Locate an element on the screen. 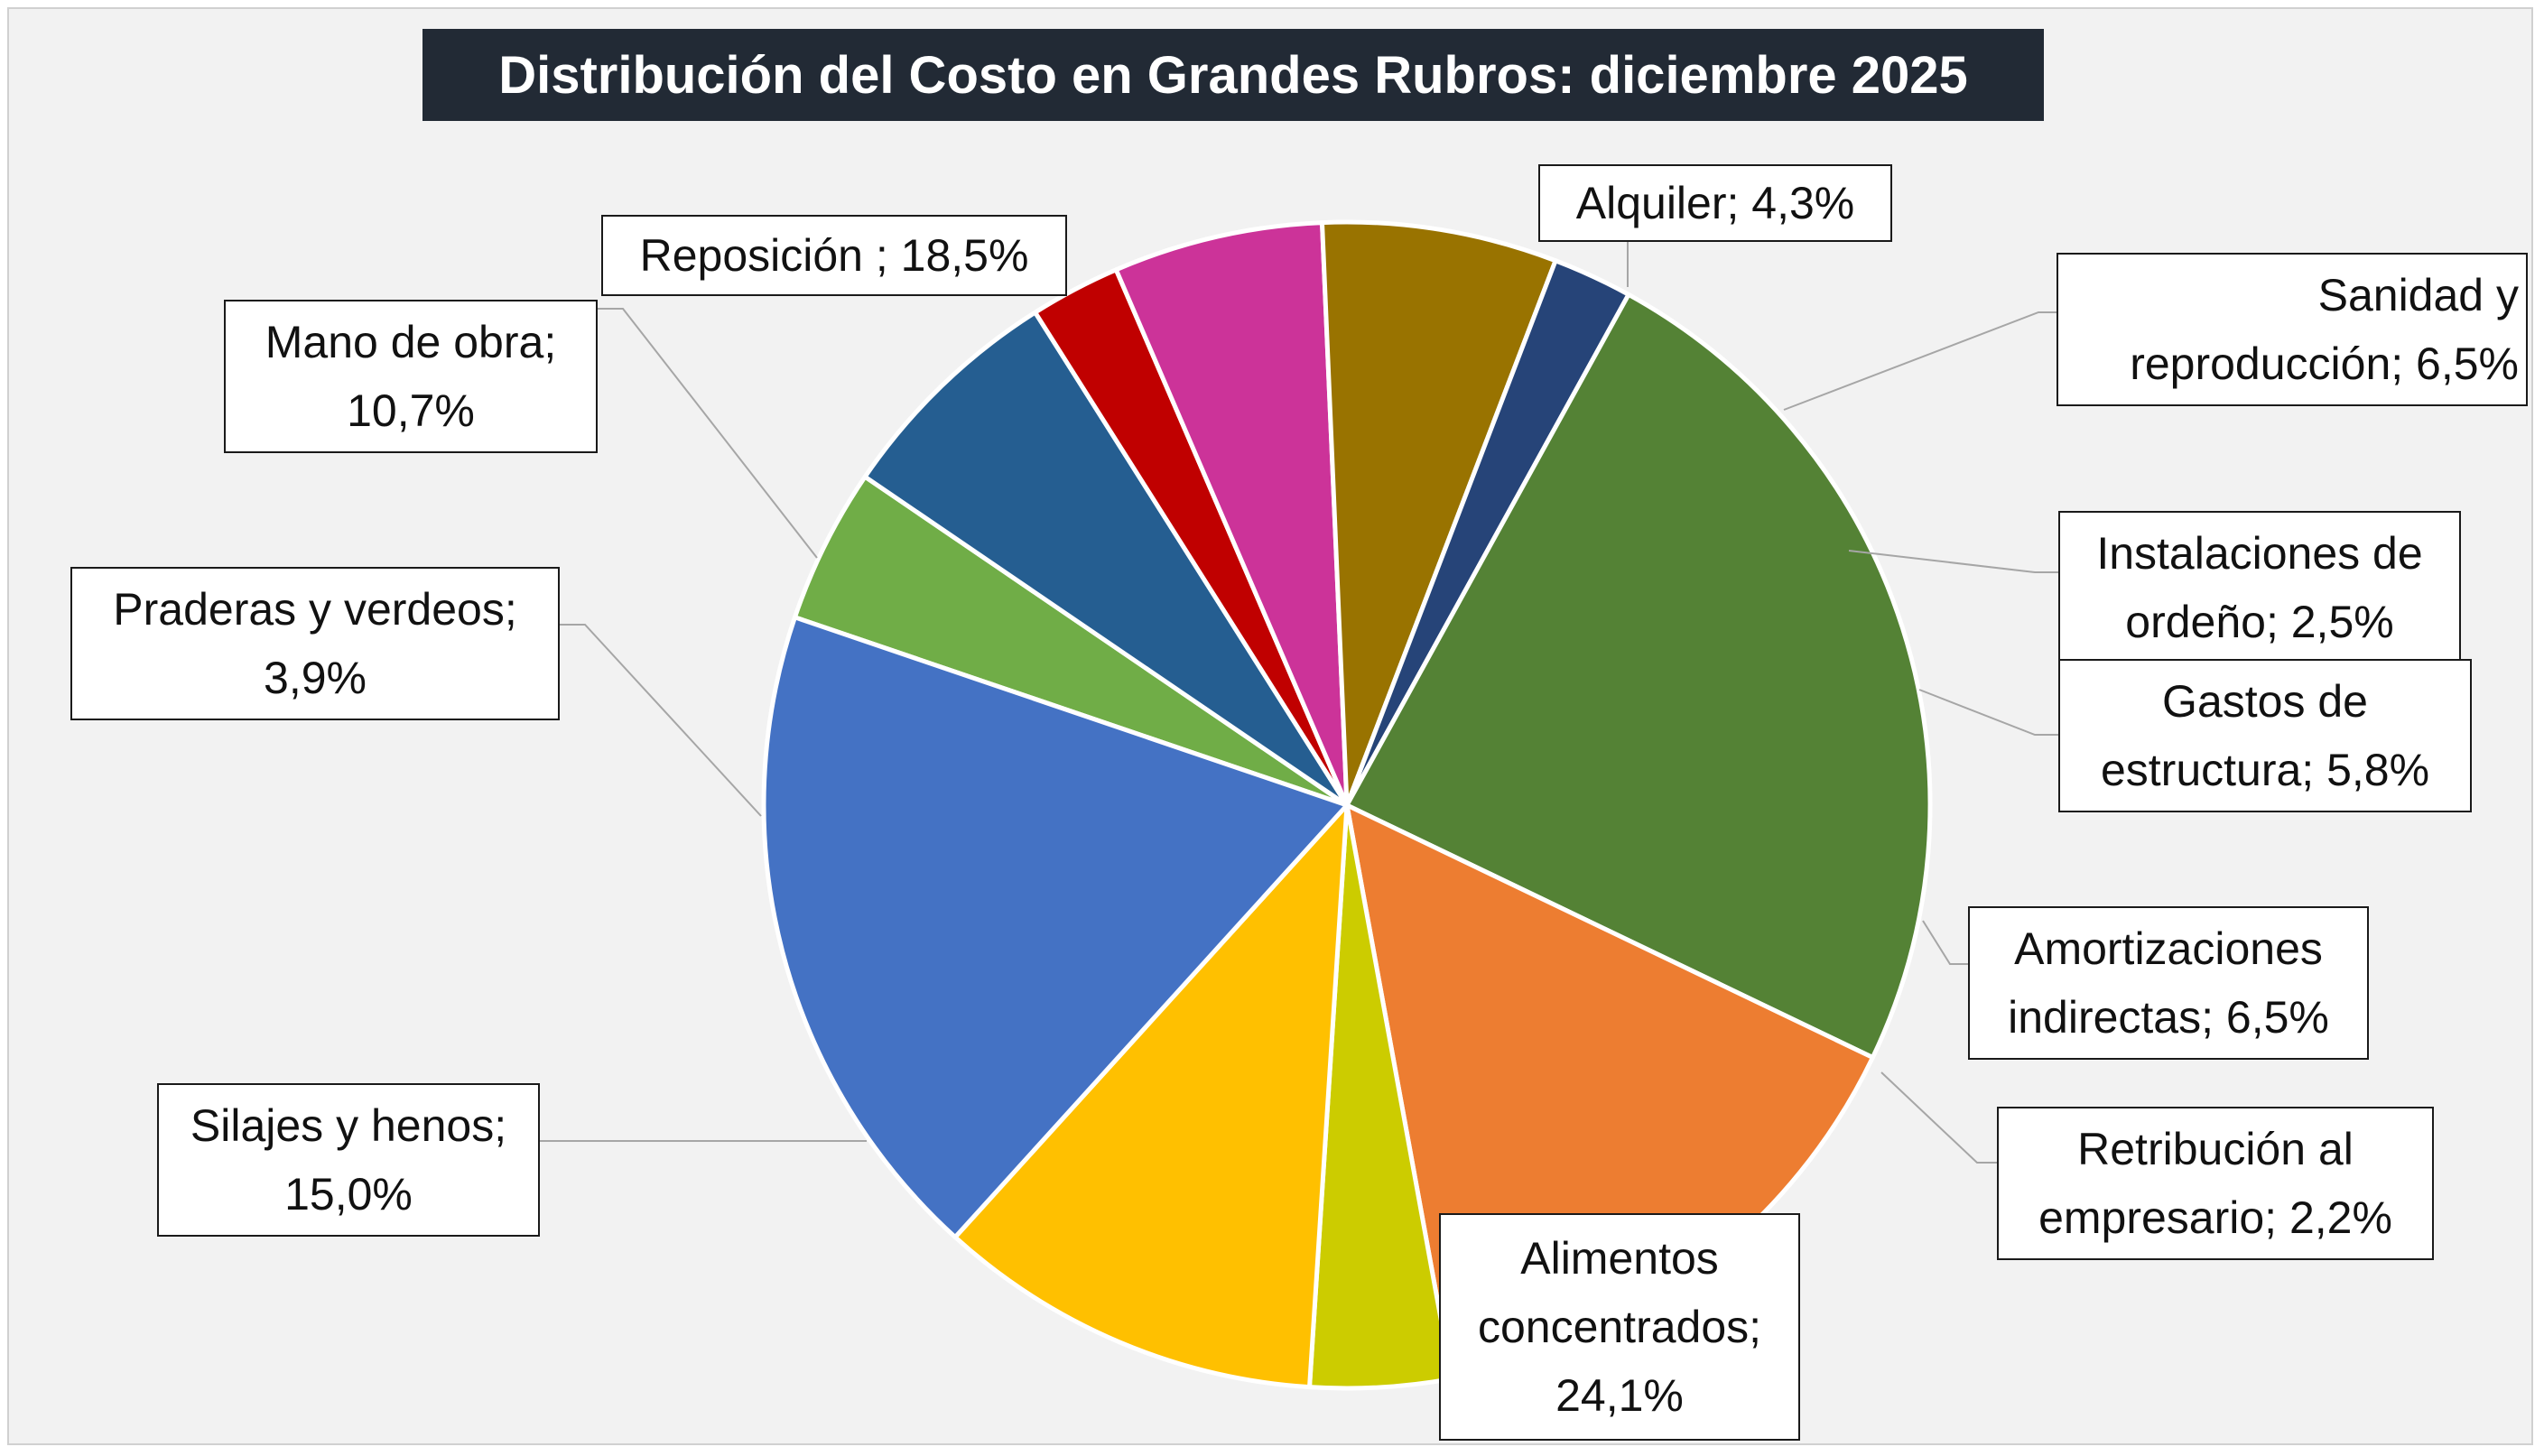  data-label-line: ordeño; 2,5% is located at coordinates (2259, 622).